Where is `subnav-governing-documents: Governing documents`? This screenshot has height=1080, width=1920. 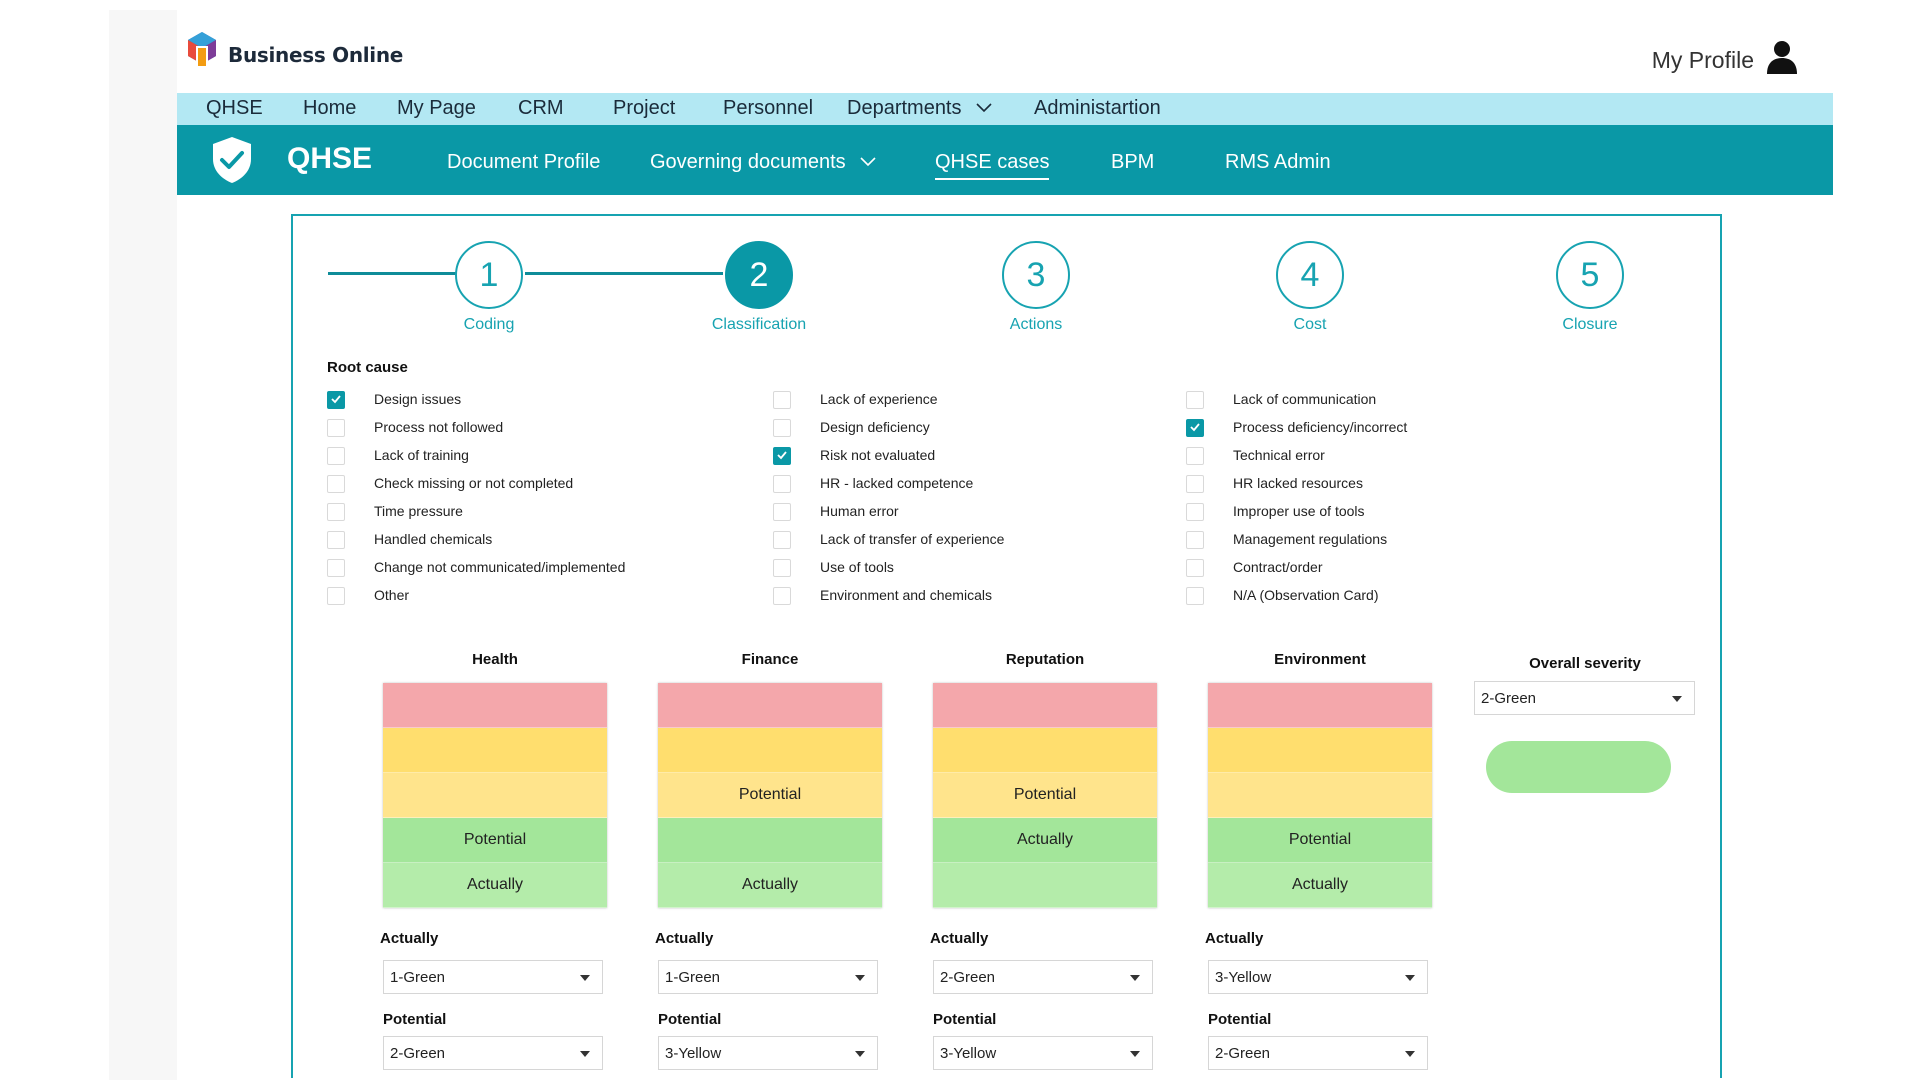
subnav-governing-documents: Governing documents is located at coordinates (763, 162).